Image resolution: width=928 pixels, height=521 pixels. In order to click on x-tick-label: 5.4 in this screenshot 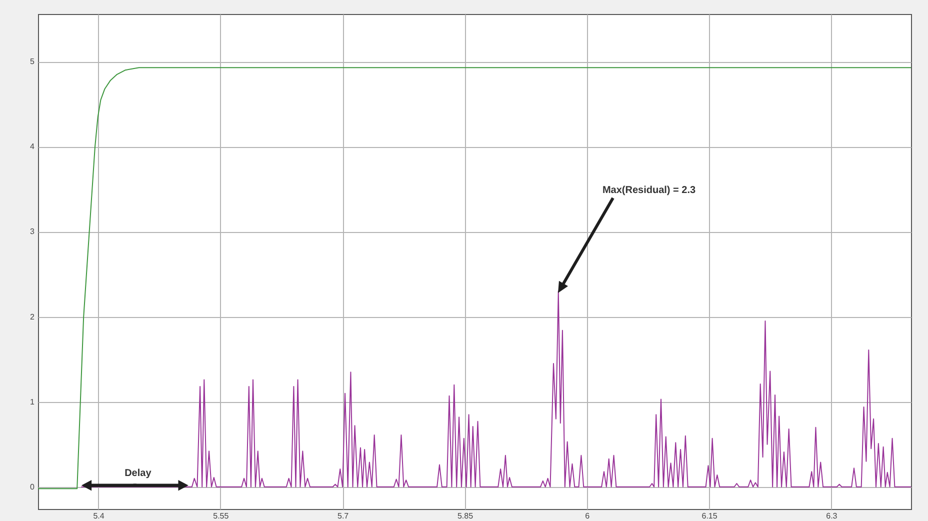, I will do `click(99, 516)`.